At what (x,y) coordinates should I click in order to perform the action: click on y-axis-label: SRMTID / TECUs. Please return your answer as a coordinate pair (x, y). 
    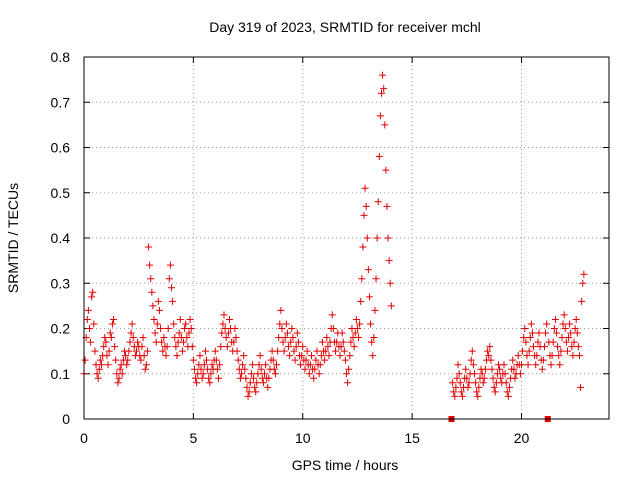
    Looking at the image, I should click on (13, 238).